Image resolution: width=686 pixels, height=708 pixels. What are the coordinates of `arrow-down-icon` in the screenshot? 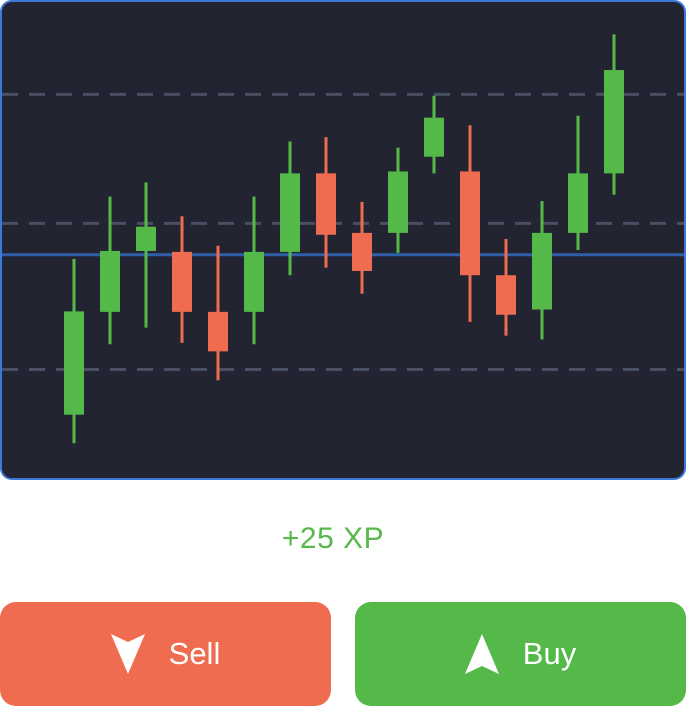 It's located at (127, 654).